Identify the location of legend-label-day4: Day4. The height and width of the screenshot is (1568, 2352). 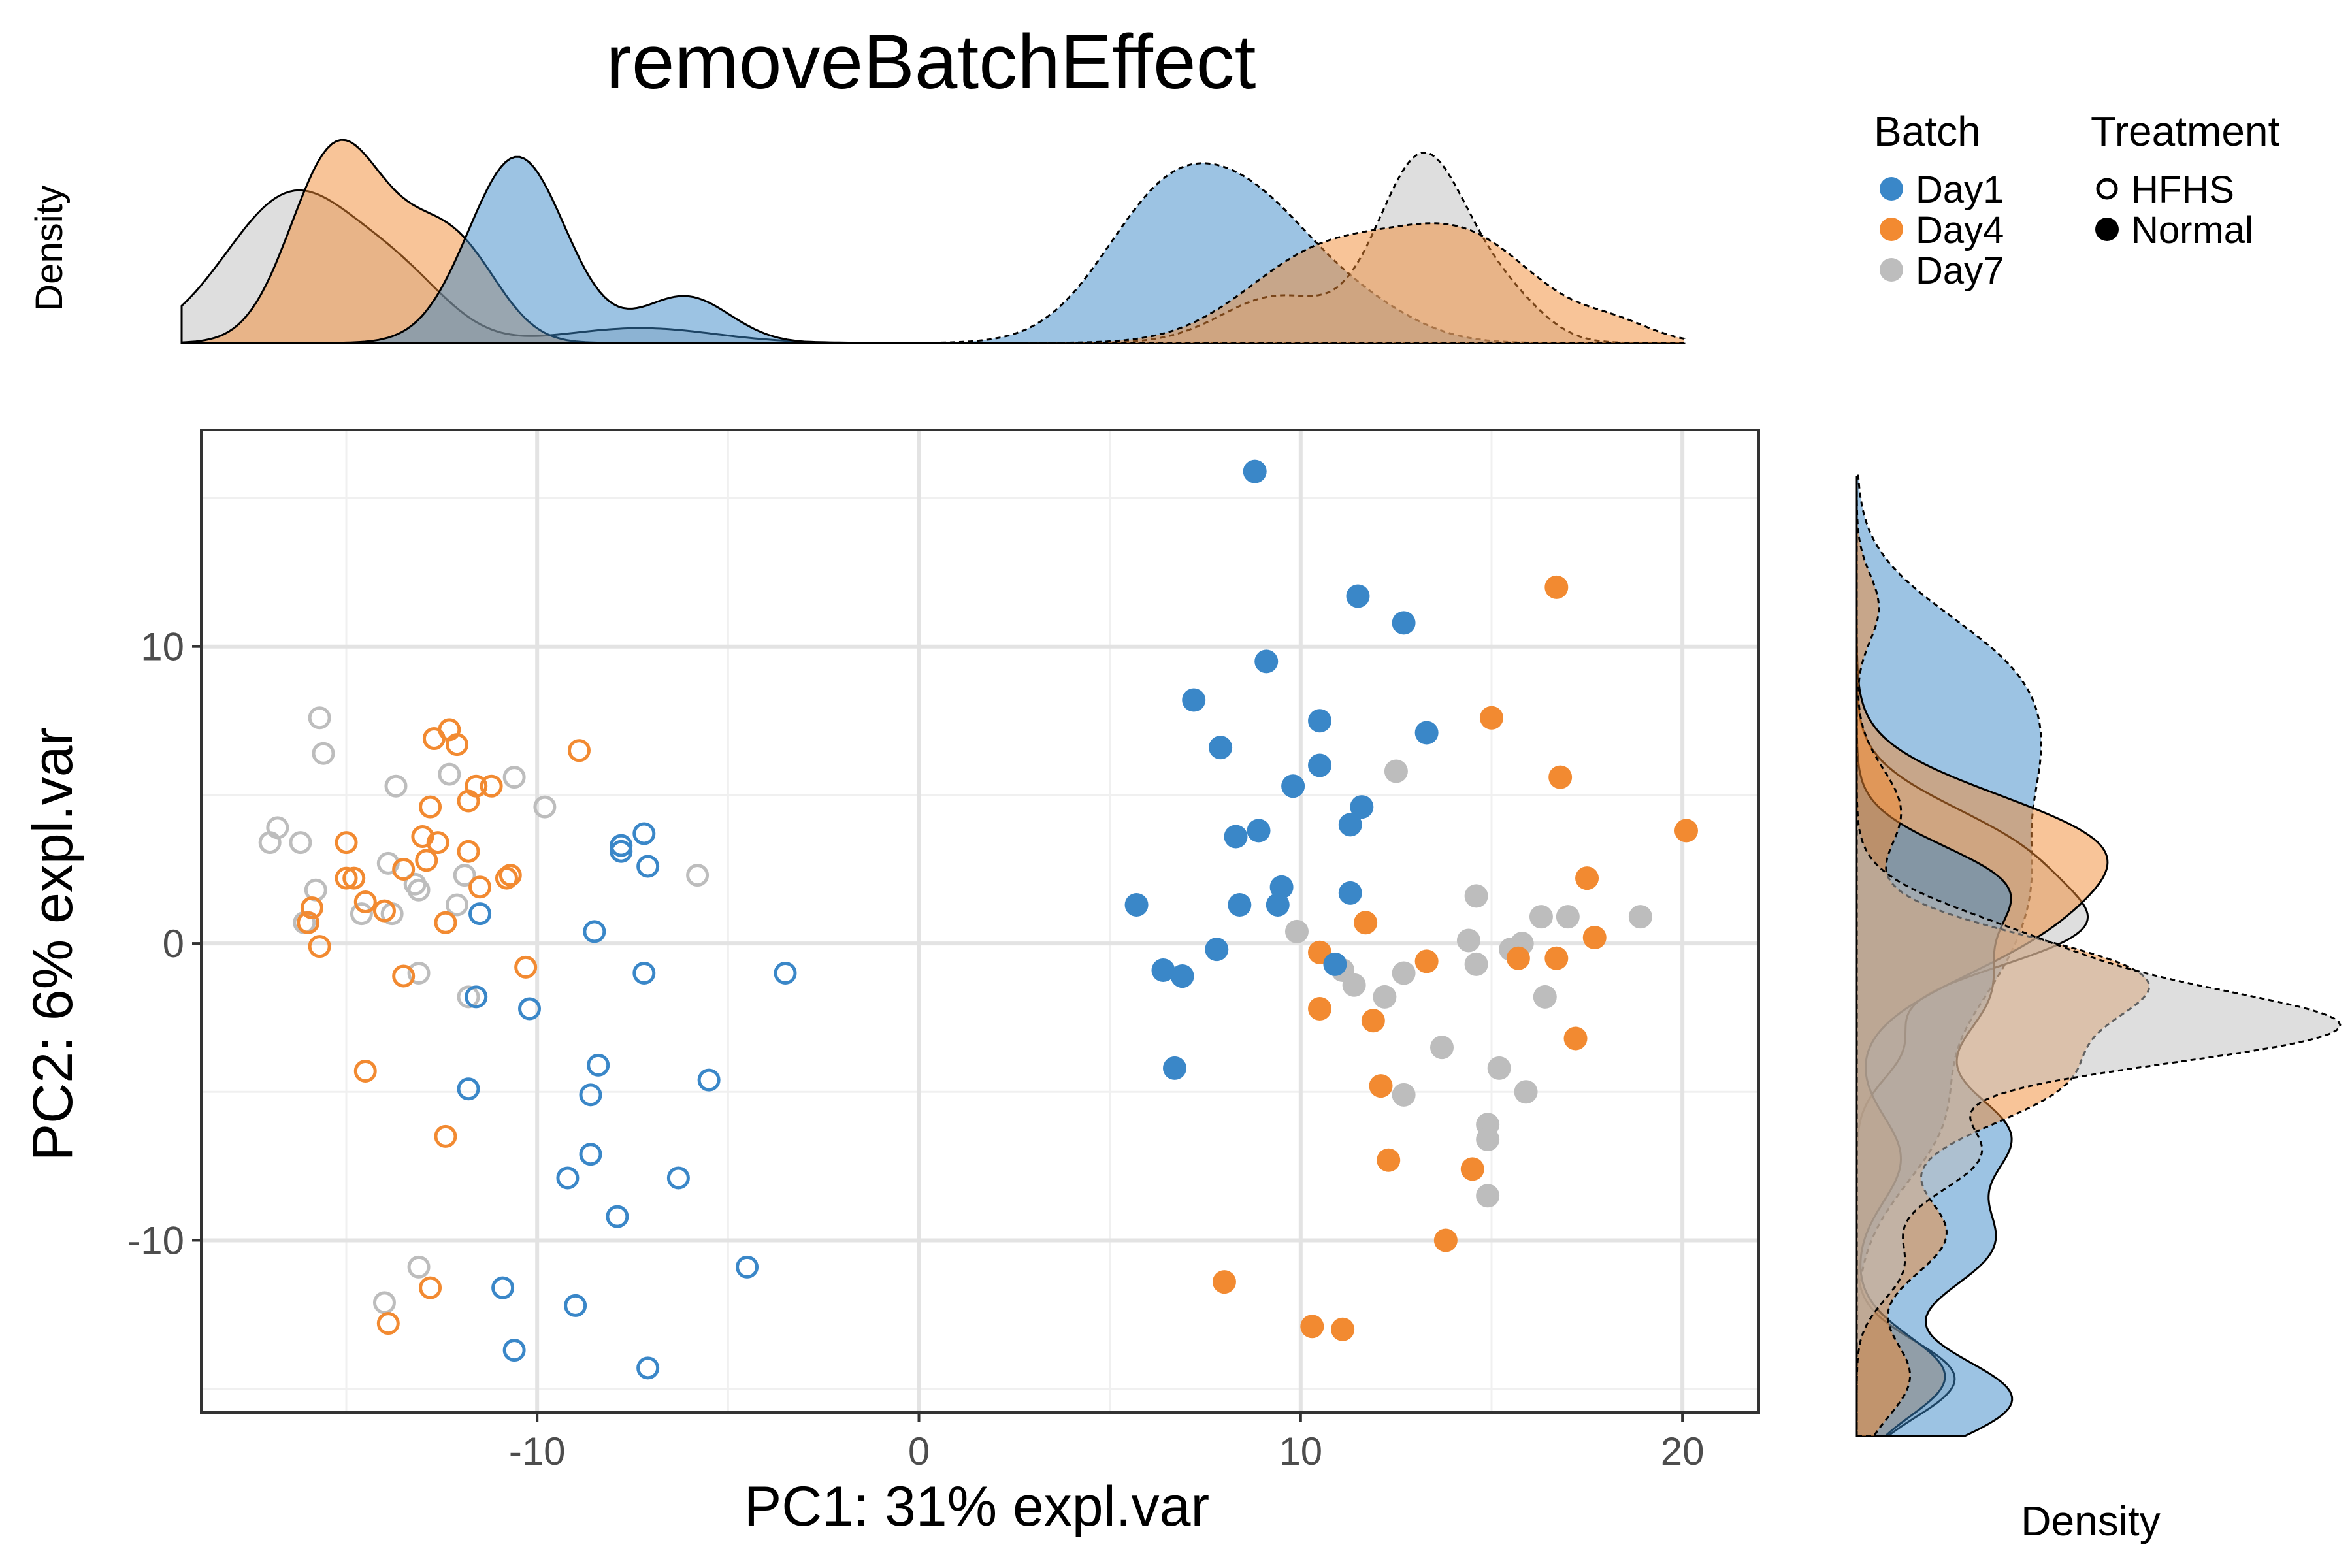
(1960, 230).